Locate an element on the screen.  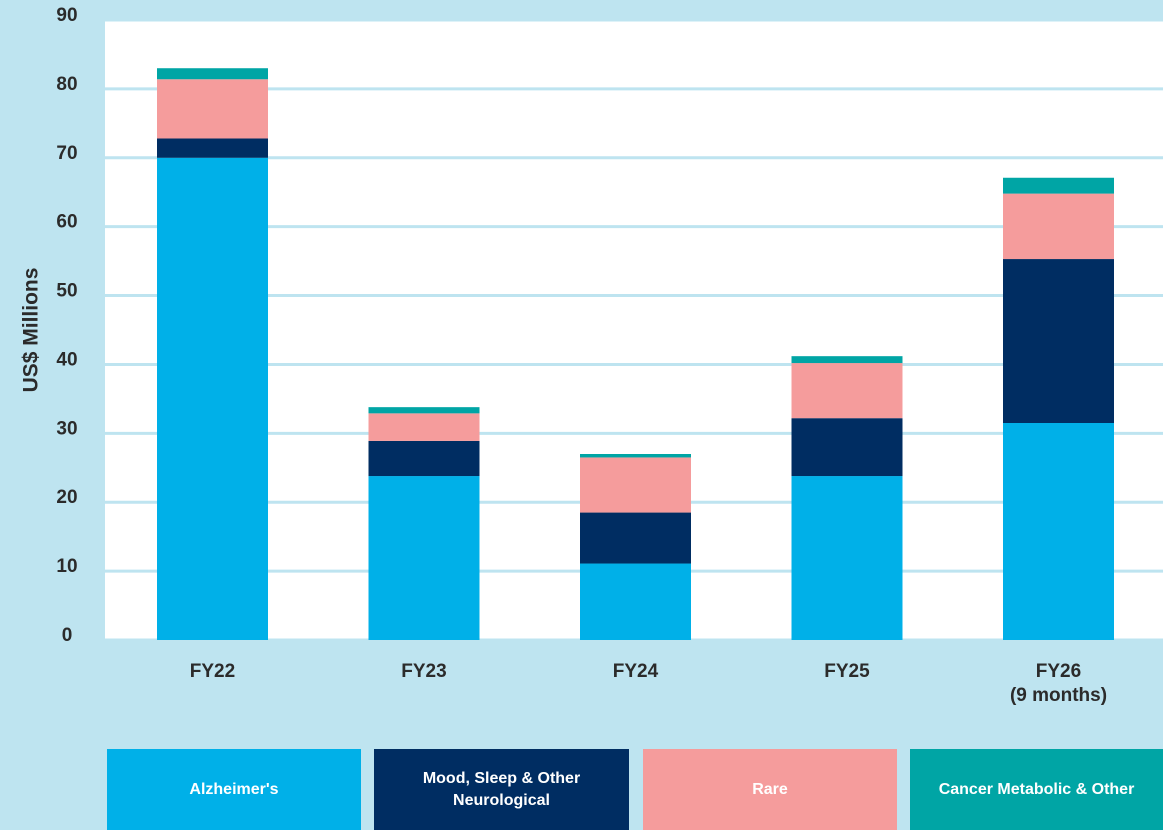
x-tick-label: FY22 is located at coordinates (212, 671).